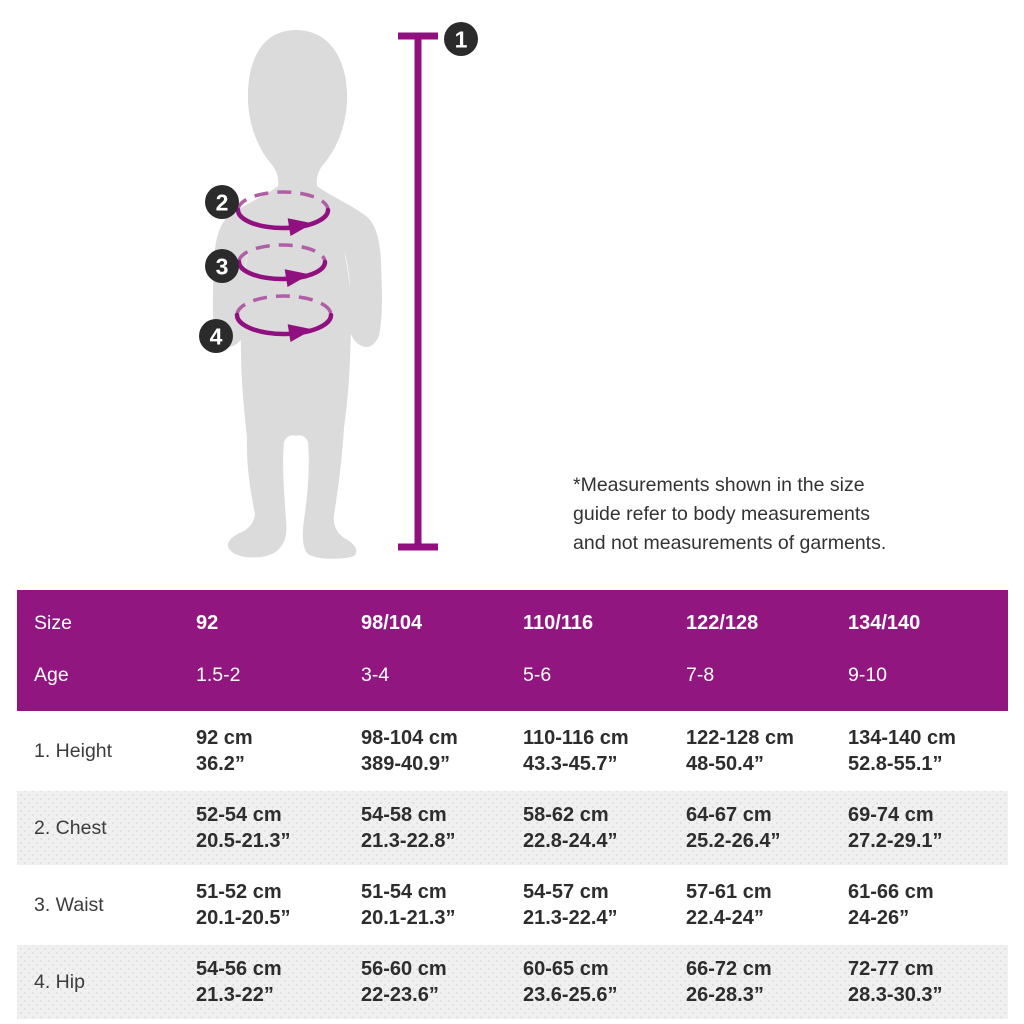 This screenshot has width=1024, height=1024. I want to click on header-age-value: 3-4, so click(375, 675).